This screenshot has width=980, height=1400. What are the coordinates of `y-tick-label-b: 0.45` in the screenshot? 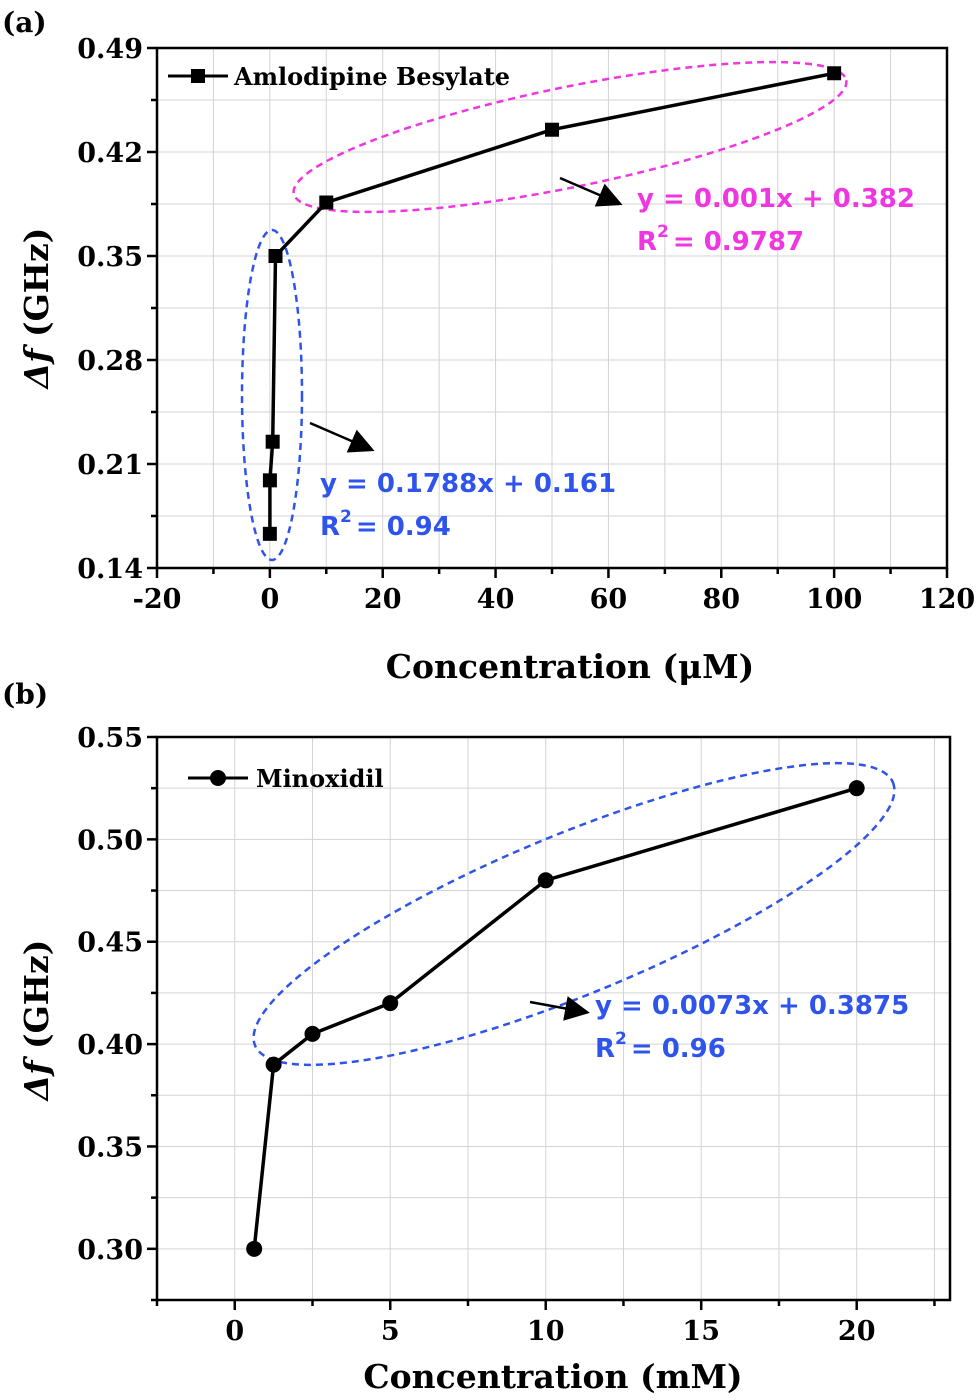 It's located at (110, 943).